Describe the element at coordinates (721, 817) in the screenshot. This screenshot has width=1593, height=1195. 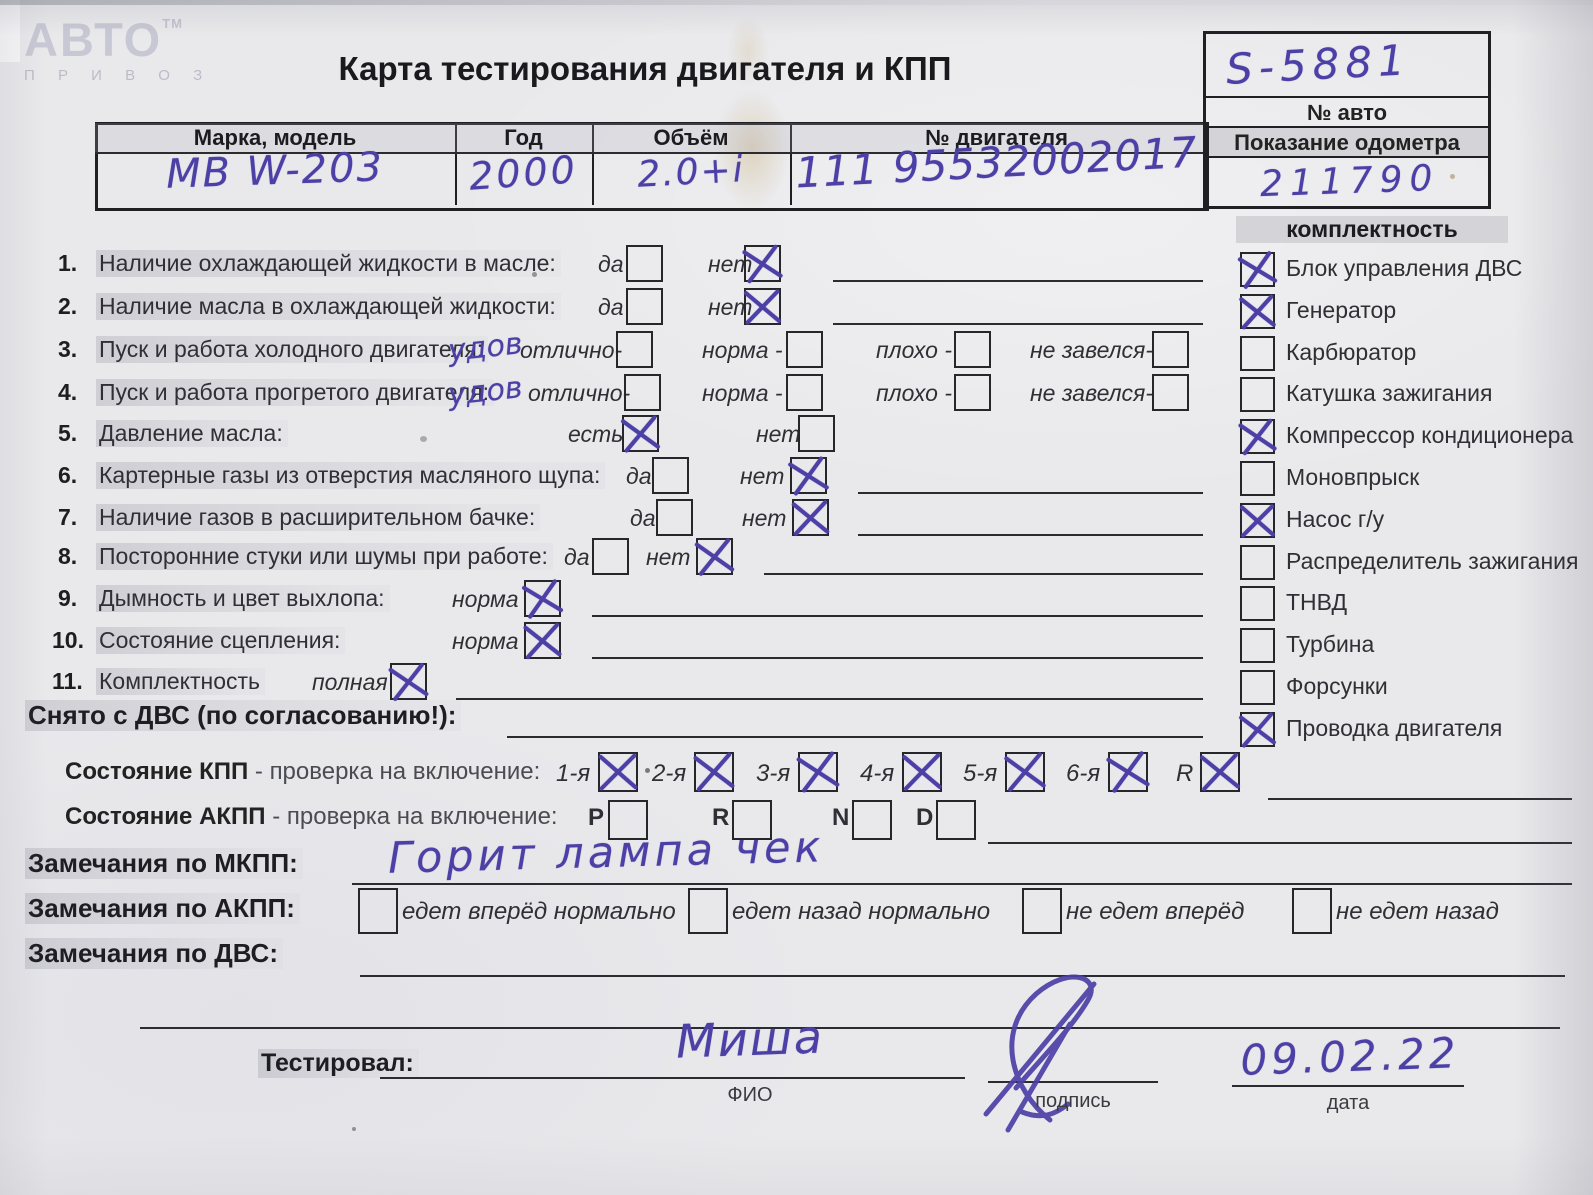
I see `agear-position-label: R` at that location.